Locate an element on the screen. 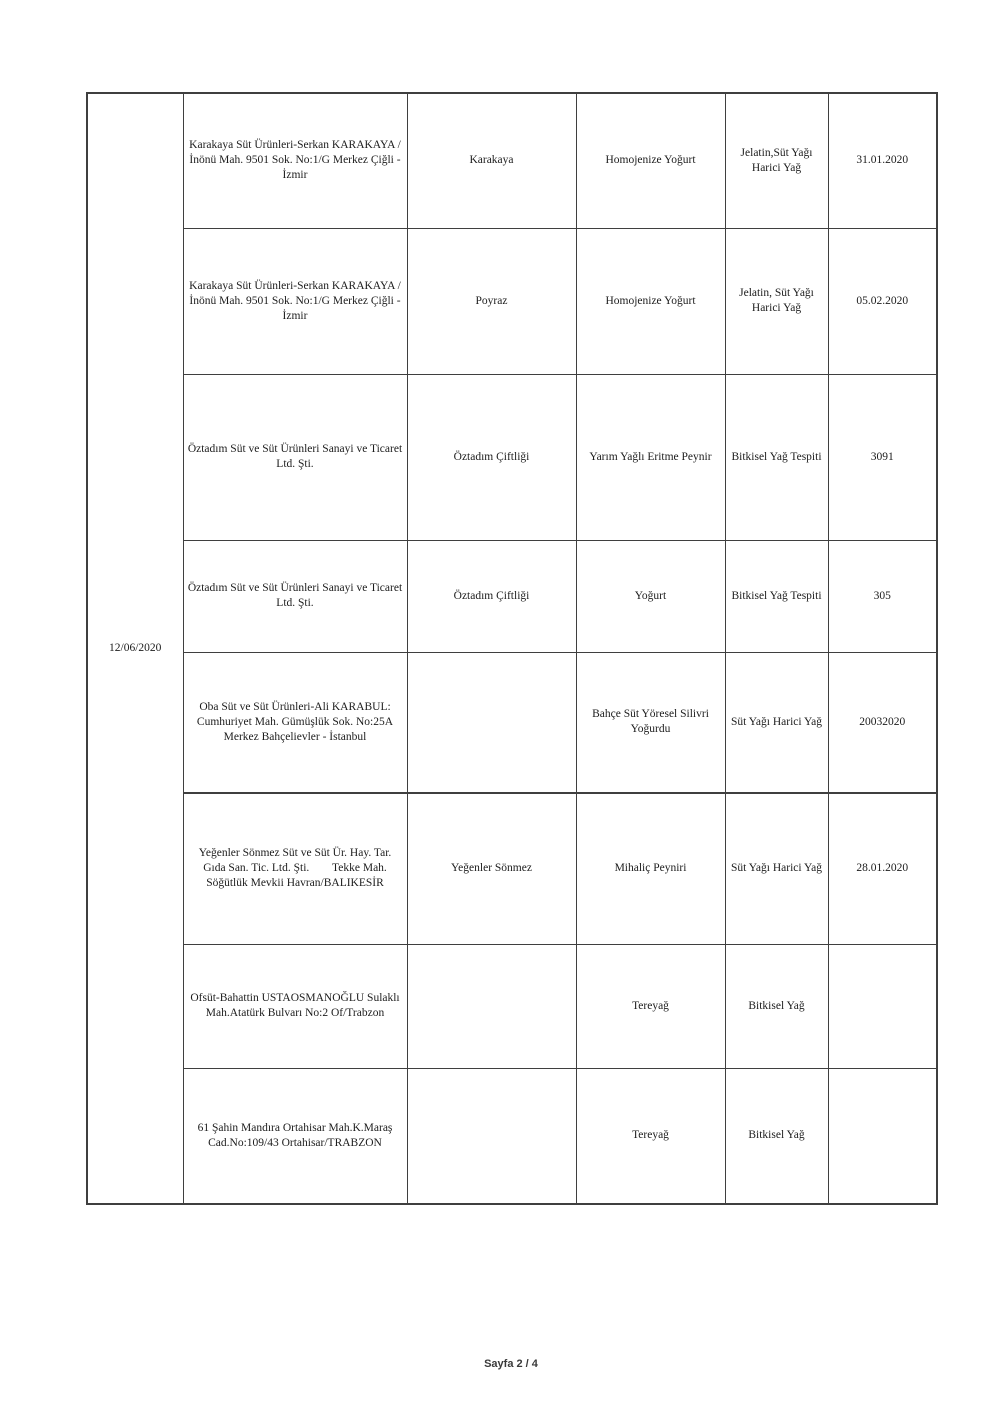 The image size is (1000, 1415). brand-cell: Poyraz is located at coordinates (491, 301).